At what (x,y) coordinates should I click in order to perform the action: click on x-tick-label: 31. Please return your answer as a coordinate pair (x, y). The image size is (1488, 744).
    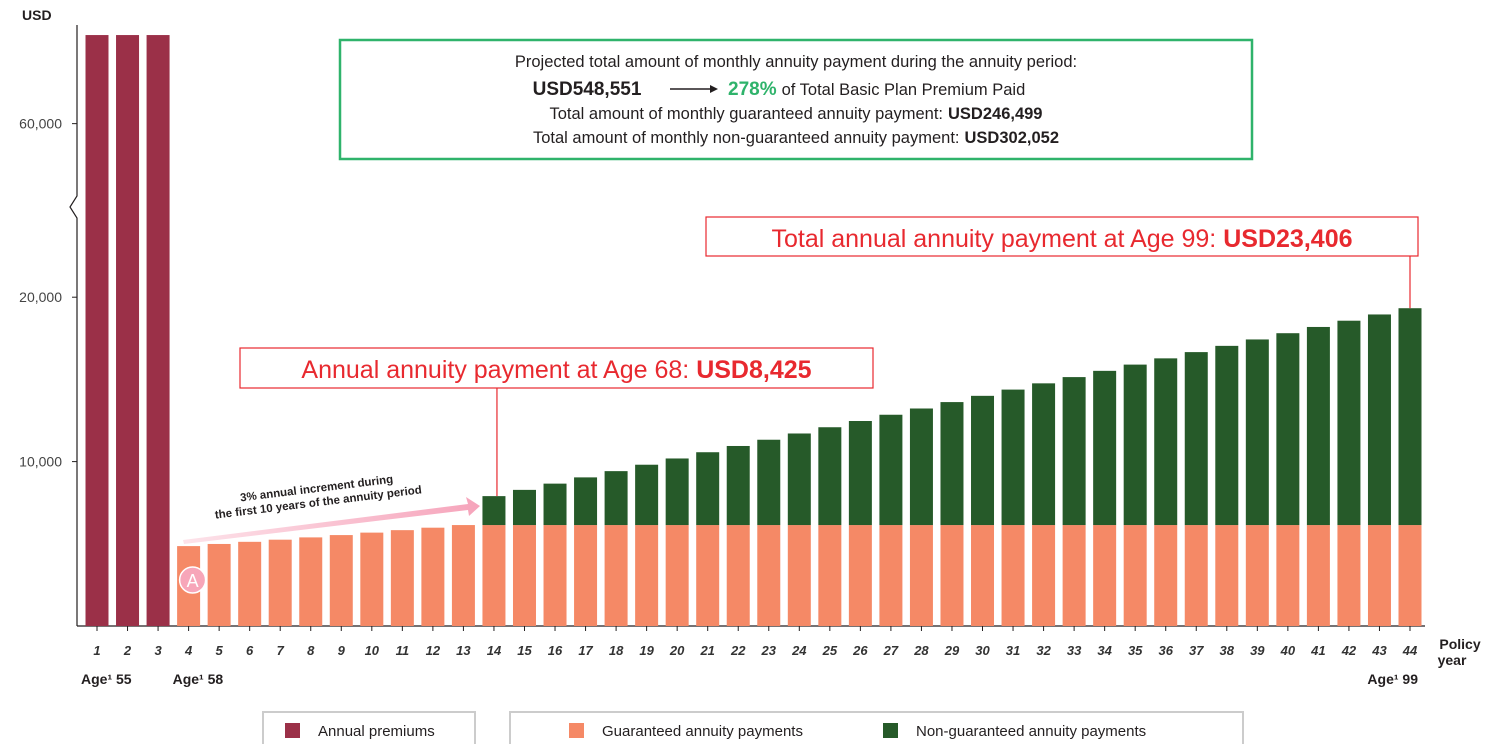
    Looking at the image, I should click on (1013, 650).